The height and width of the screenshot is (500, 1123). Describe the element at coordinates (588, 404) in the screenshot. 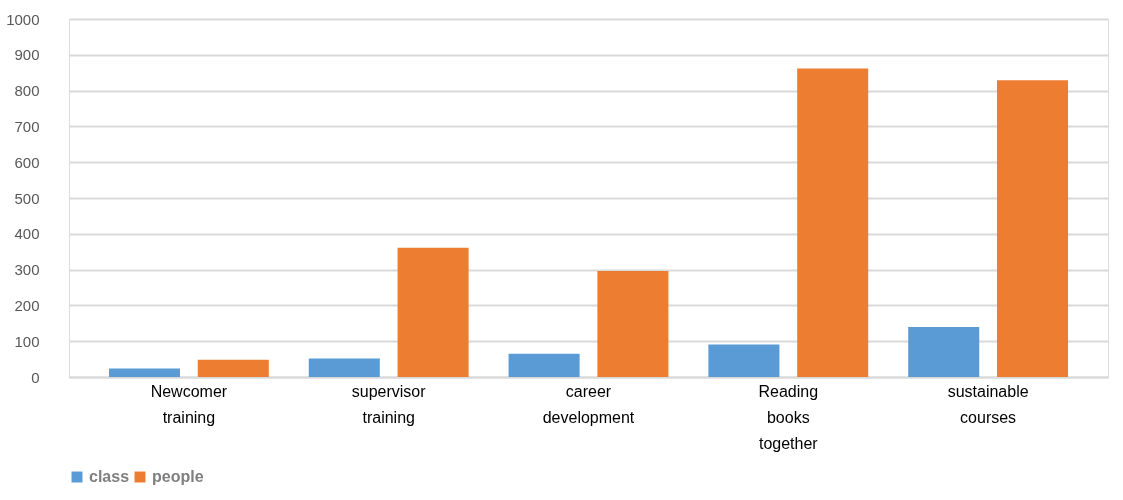

I see `x-tick-label: career development` at that location.